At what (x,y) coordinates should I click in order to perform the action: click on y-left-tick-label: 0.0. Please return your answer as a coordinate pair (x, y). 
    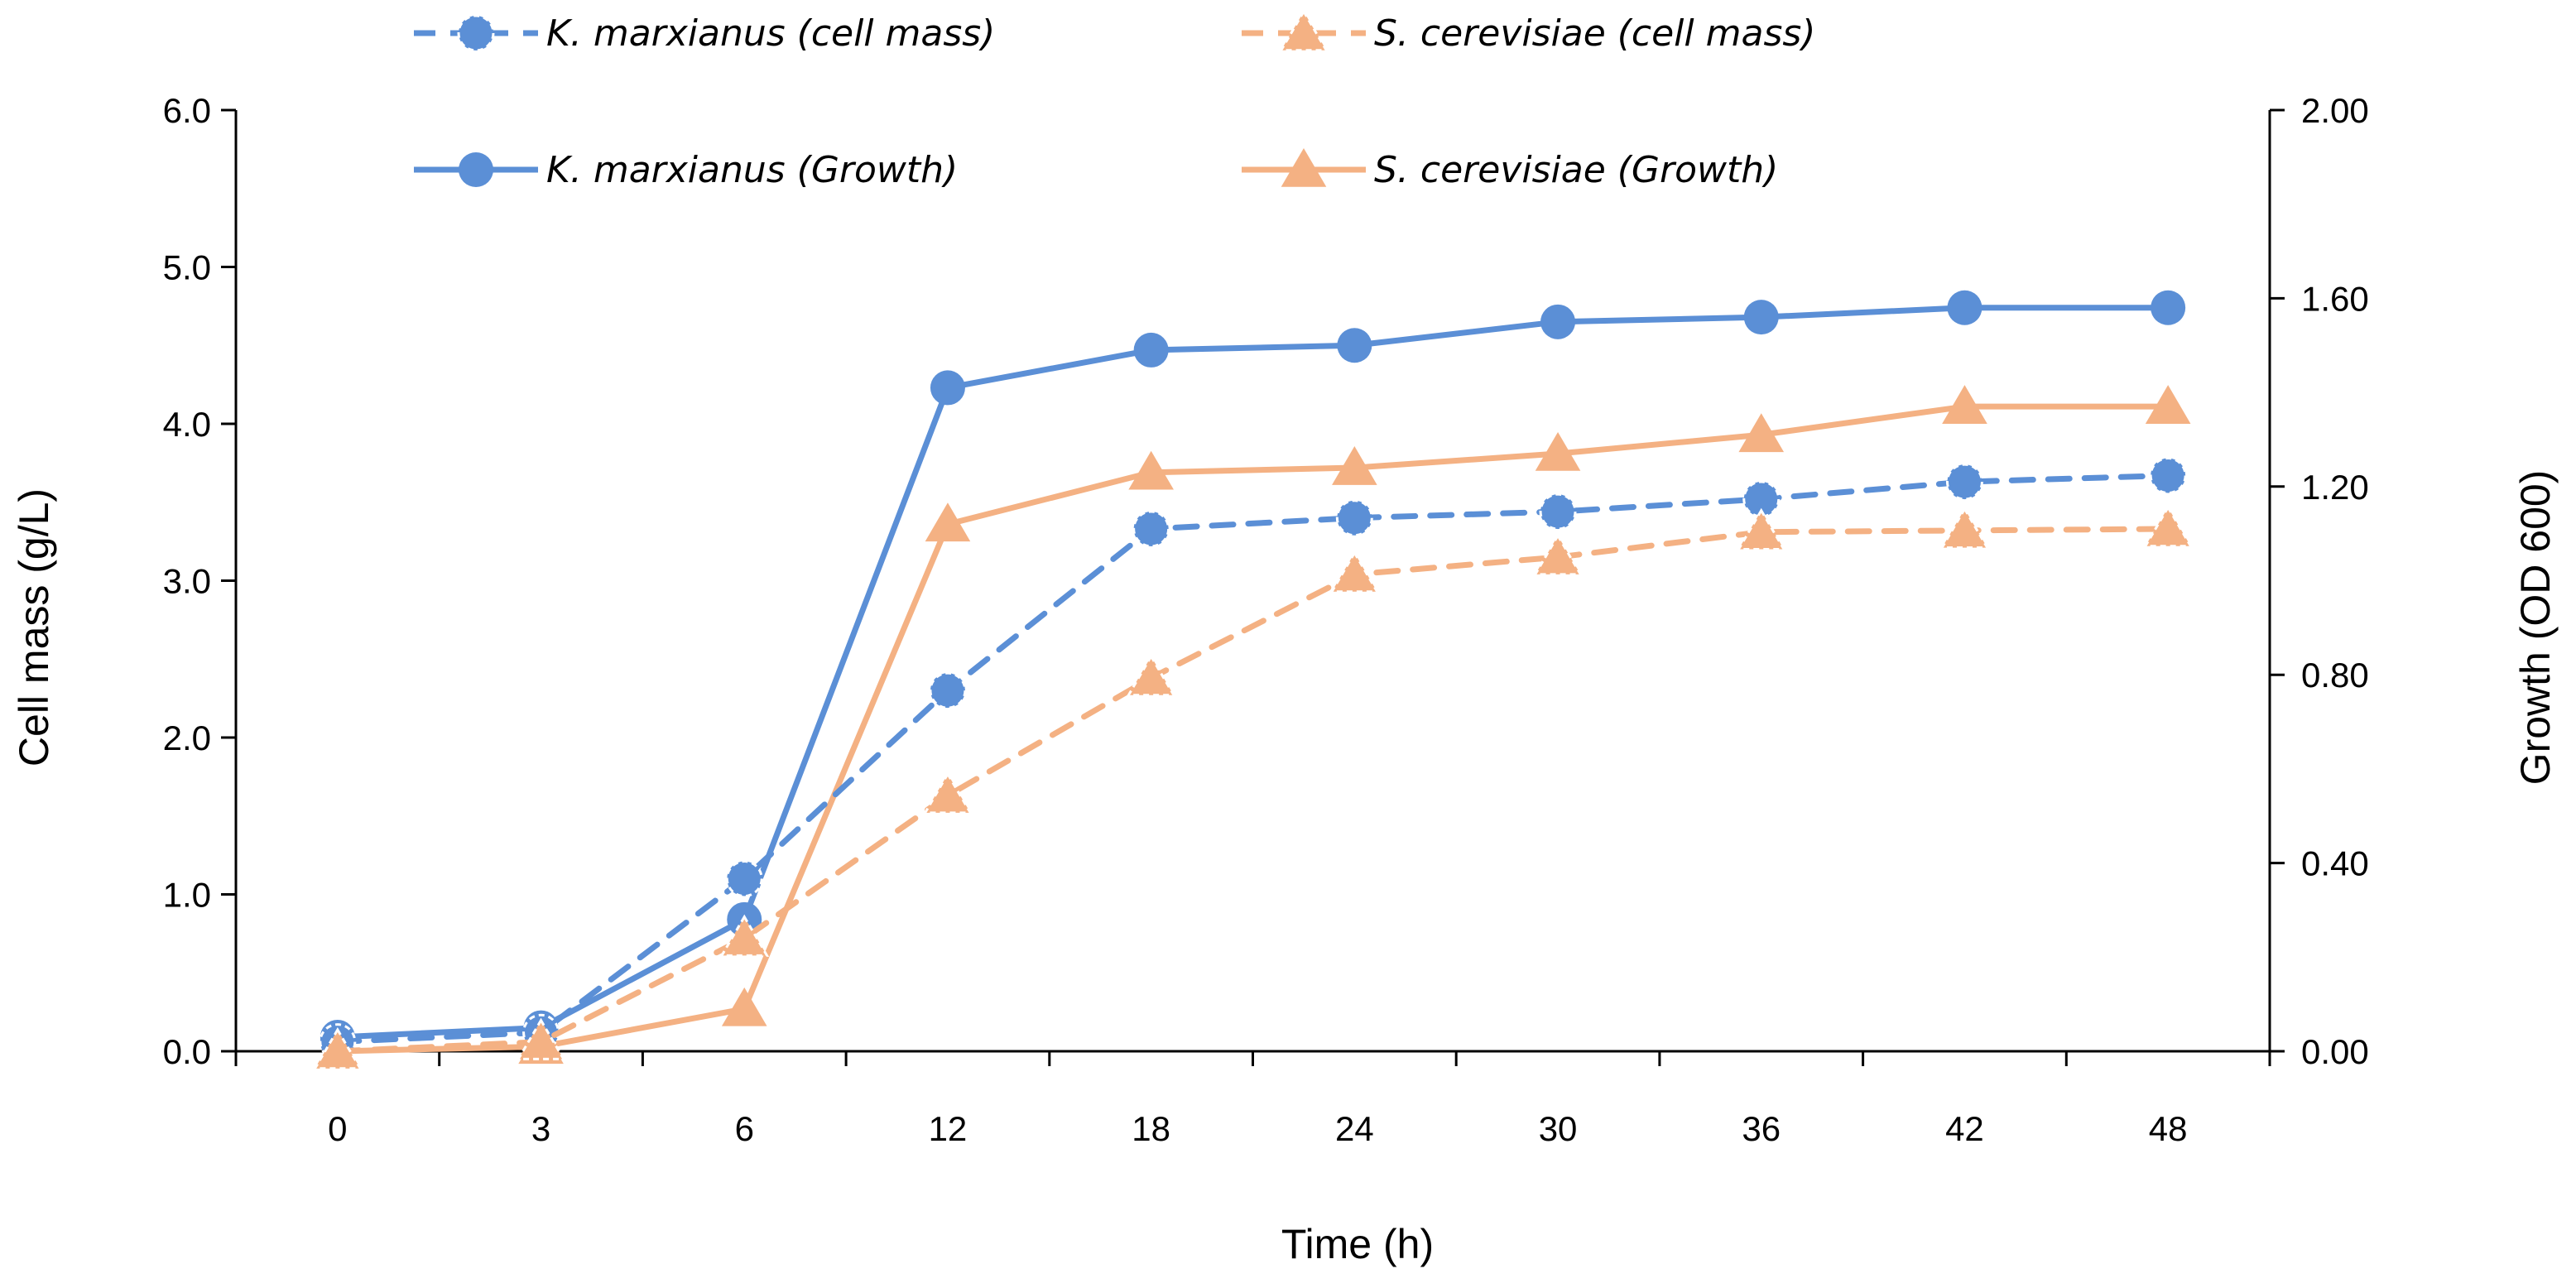
    Looking at the image, I should click on (187, 1051).